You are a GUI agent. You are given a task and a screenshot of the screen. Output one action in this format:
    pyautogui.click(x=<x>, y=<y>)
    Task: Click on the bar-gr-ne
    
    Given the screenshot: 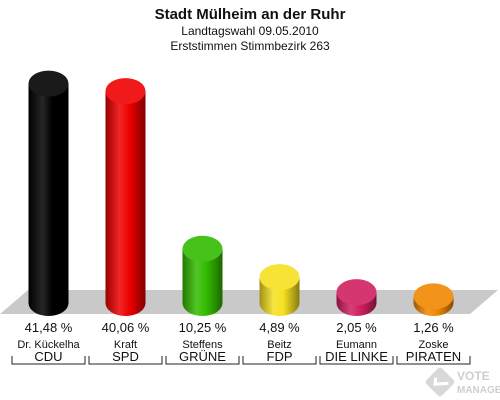 What is the action you would take?
    pyautogui.click(x=202, y=282)
    